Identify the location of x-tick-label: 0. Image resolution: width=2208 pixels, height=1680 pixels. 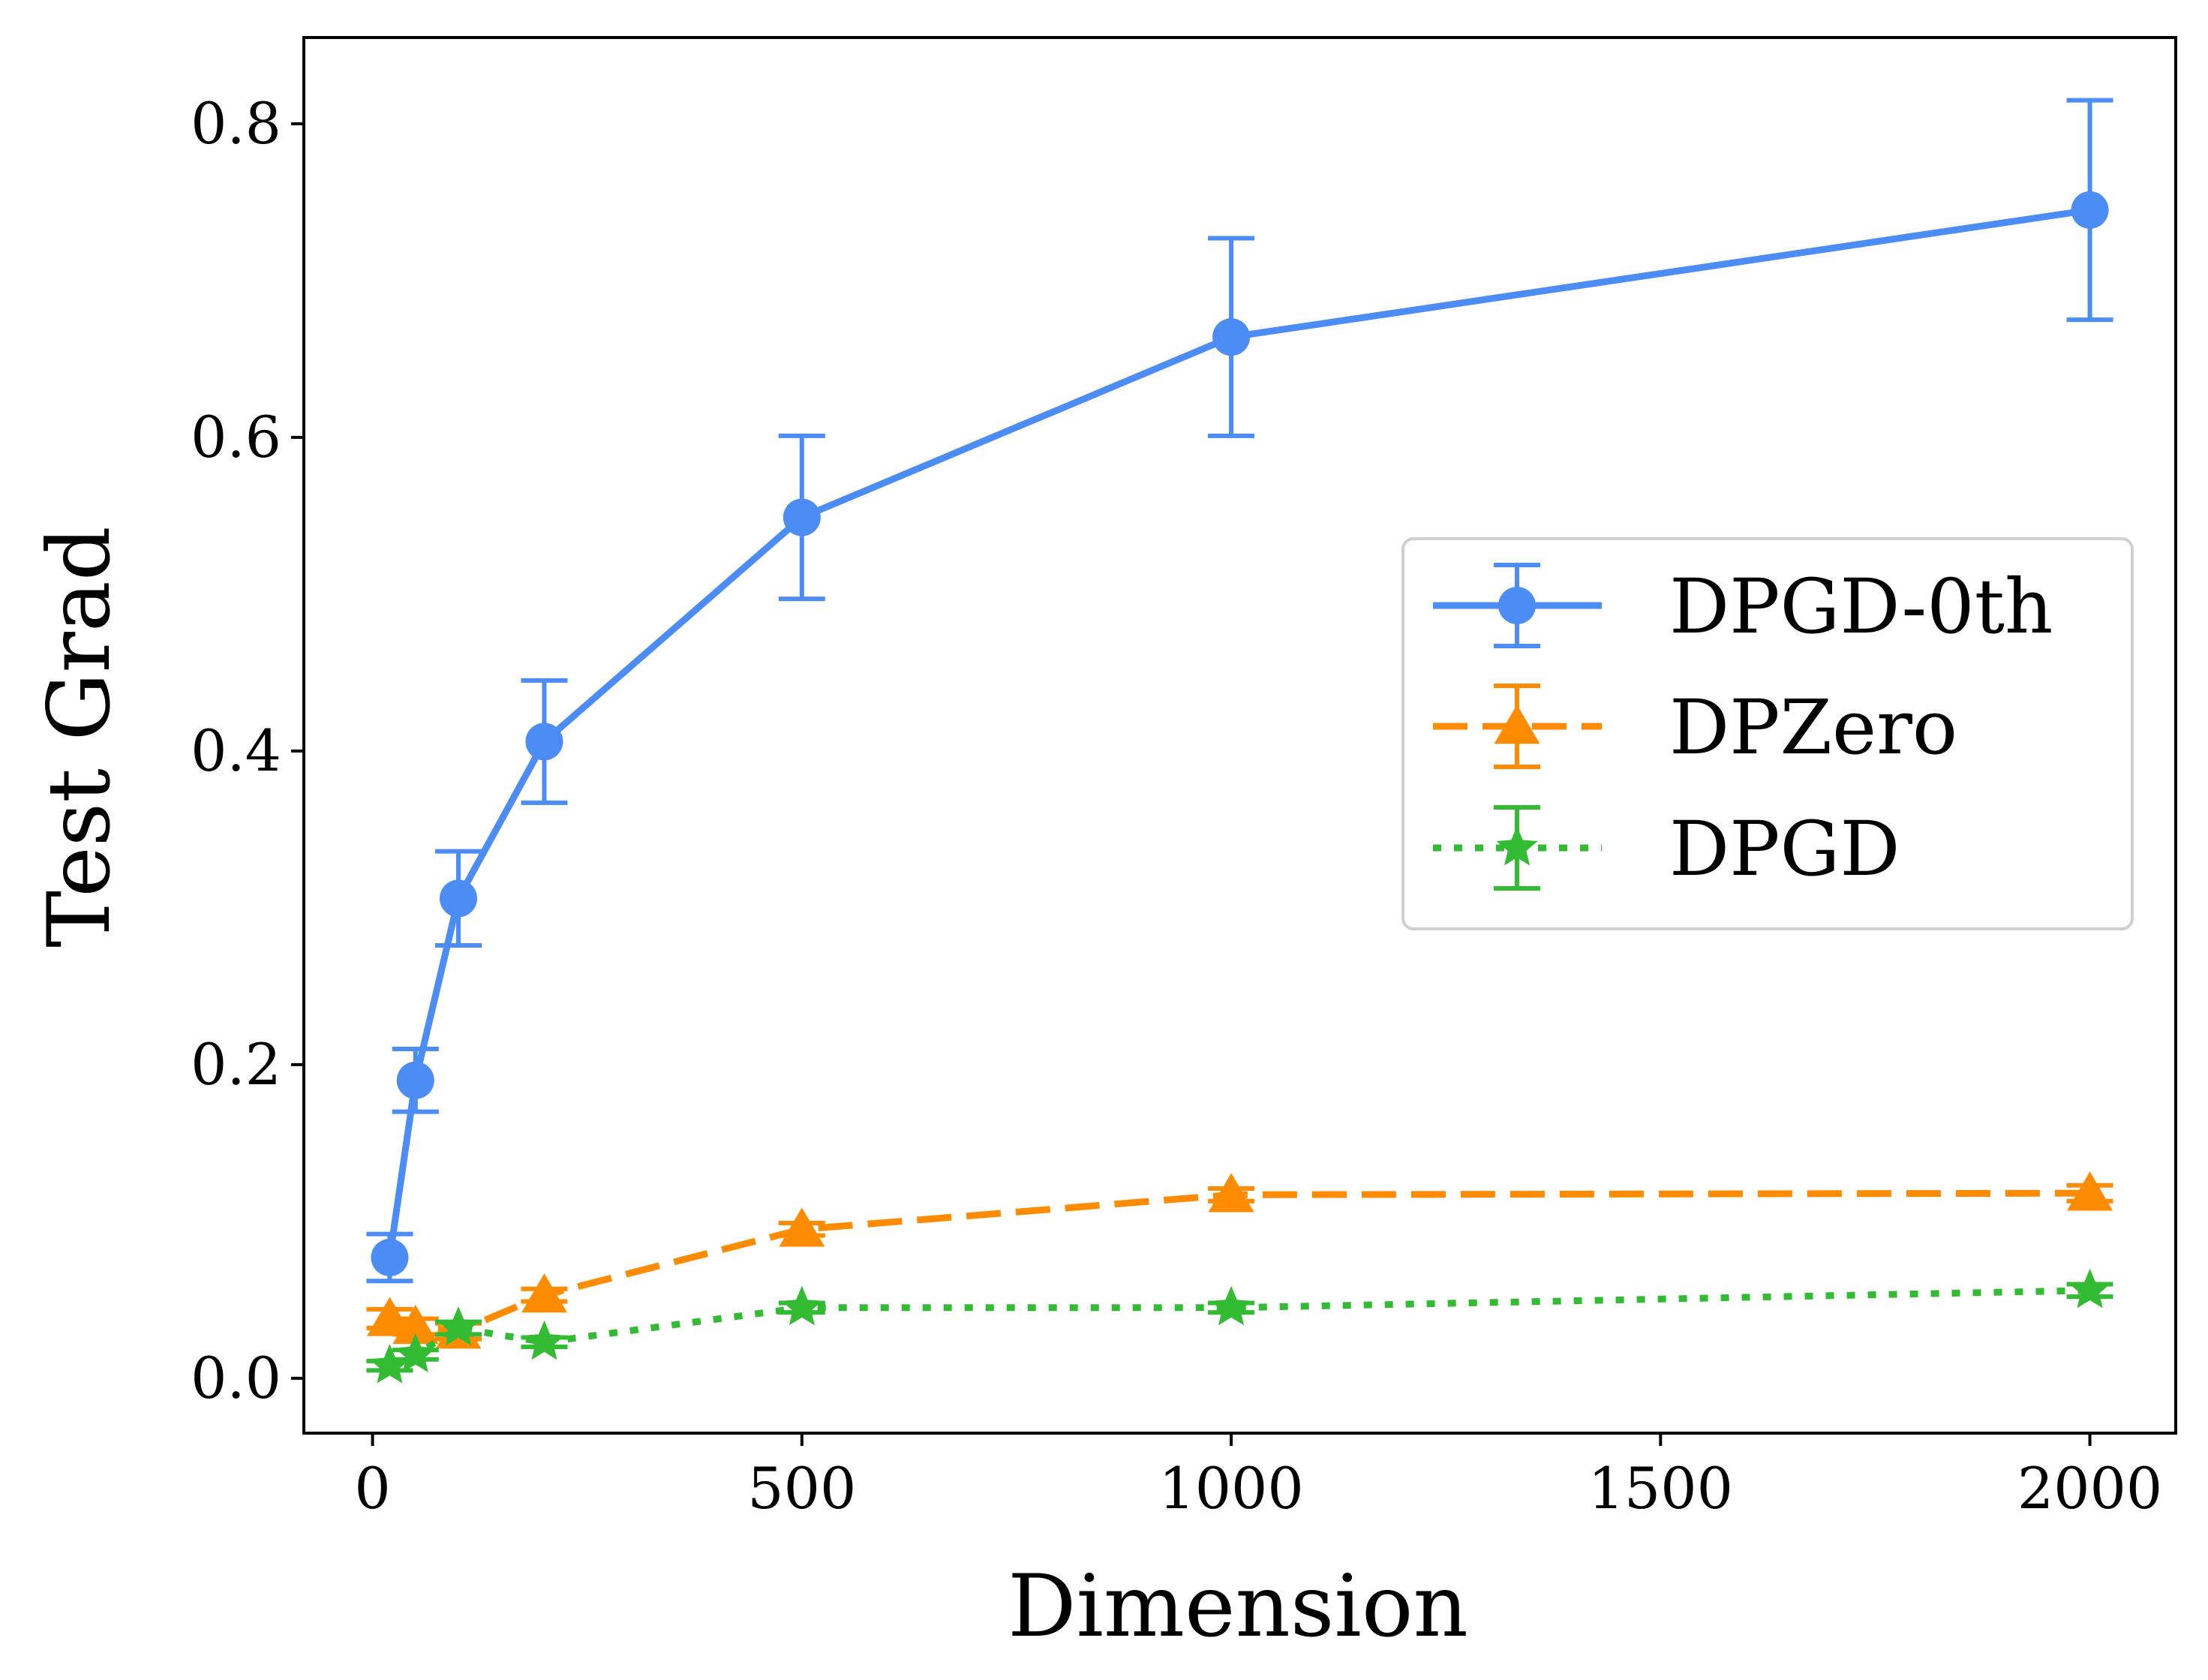
(372, 1488).